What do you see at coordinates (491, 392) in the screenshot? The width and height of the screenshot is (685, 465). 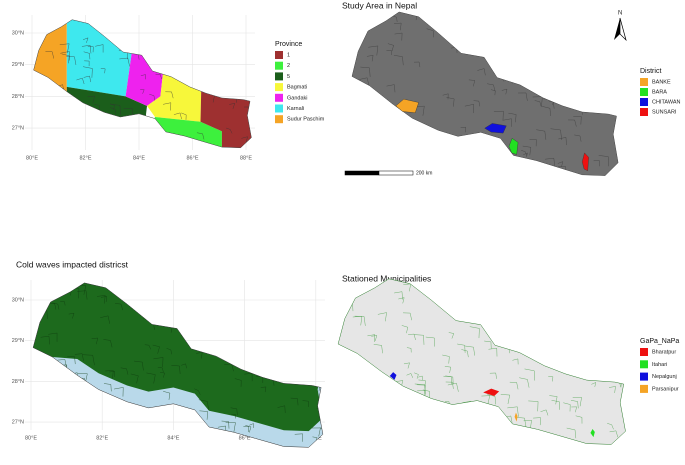 I see `municipality` at bounding box center [491, 392].